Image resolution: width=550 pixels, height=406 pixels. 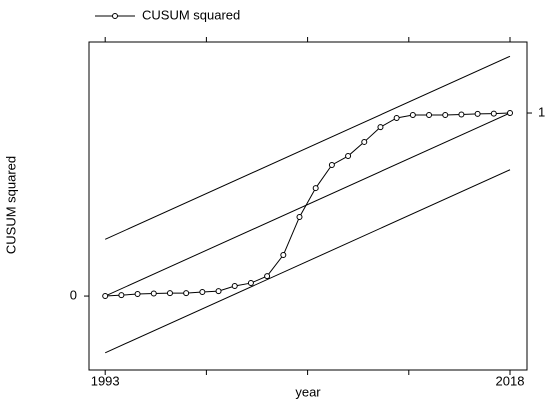 I want to click on x-tick-label: 1993, so click(x=105, y=380).